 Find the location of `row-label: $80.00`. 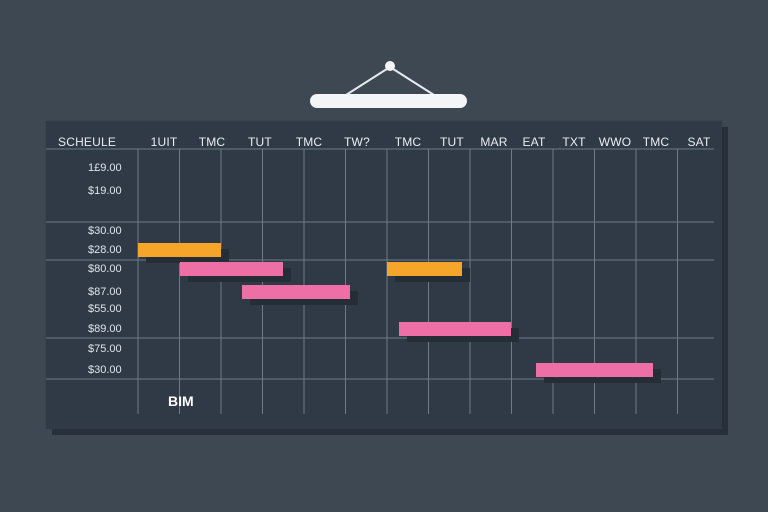

row-label: $80.00 is located at coordinates (105, 269).